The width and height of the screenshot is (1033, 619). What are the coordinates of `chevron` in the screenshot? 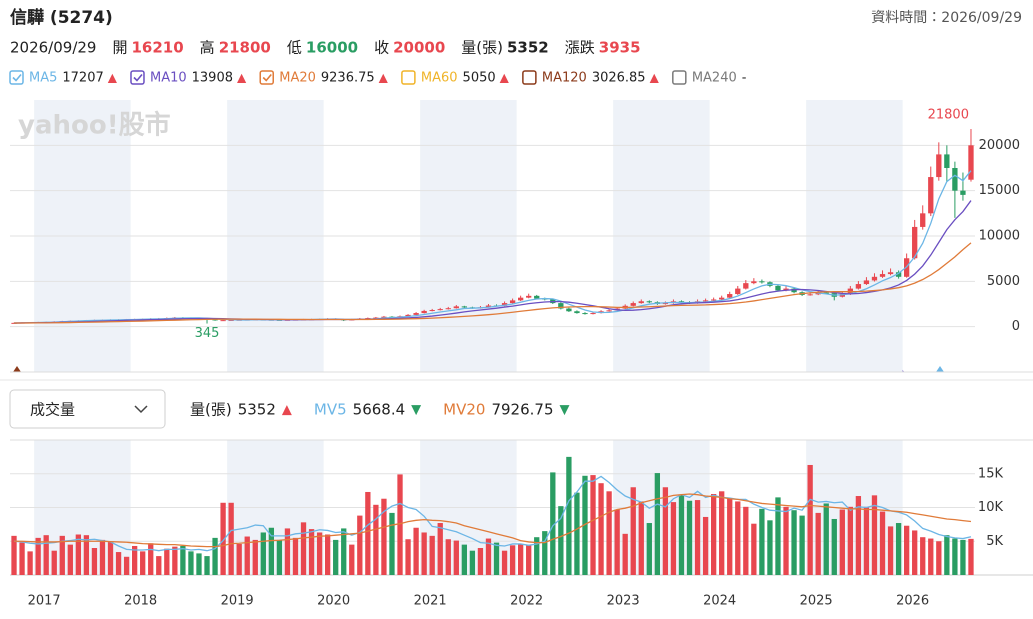 It's located at (141, 409).